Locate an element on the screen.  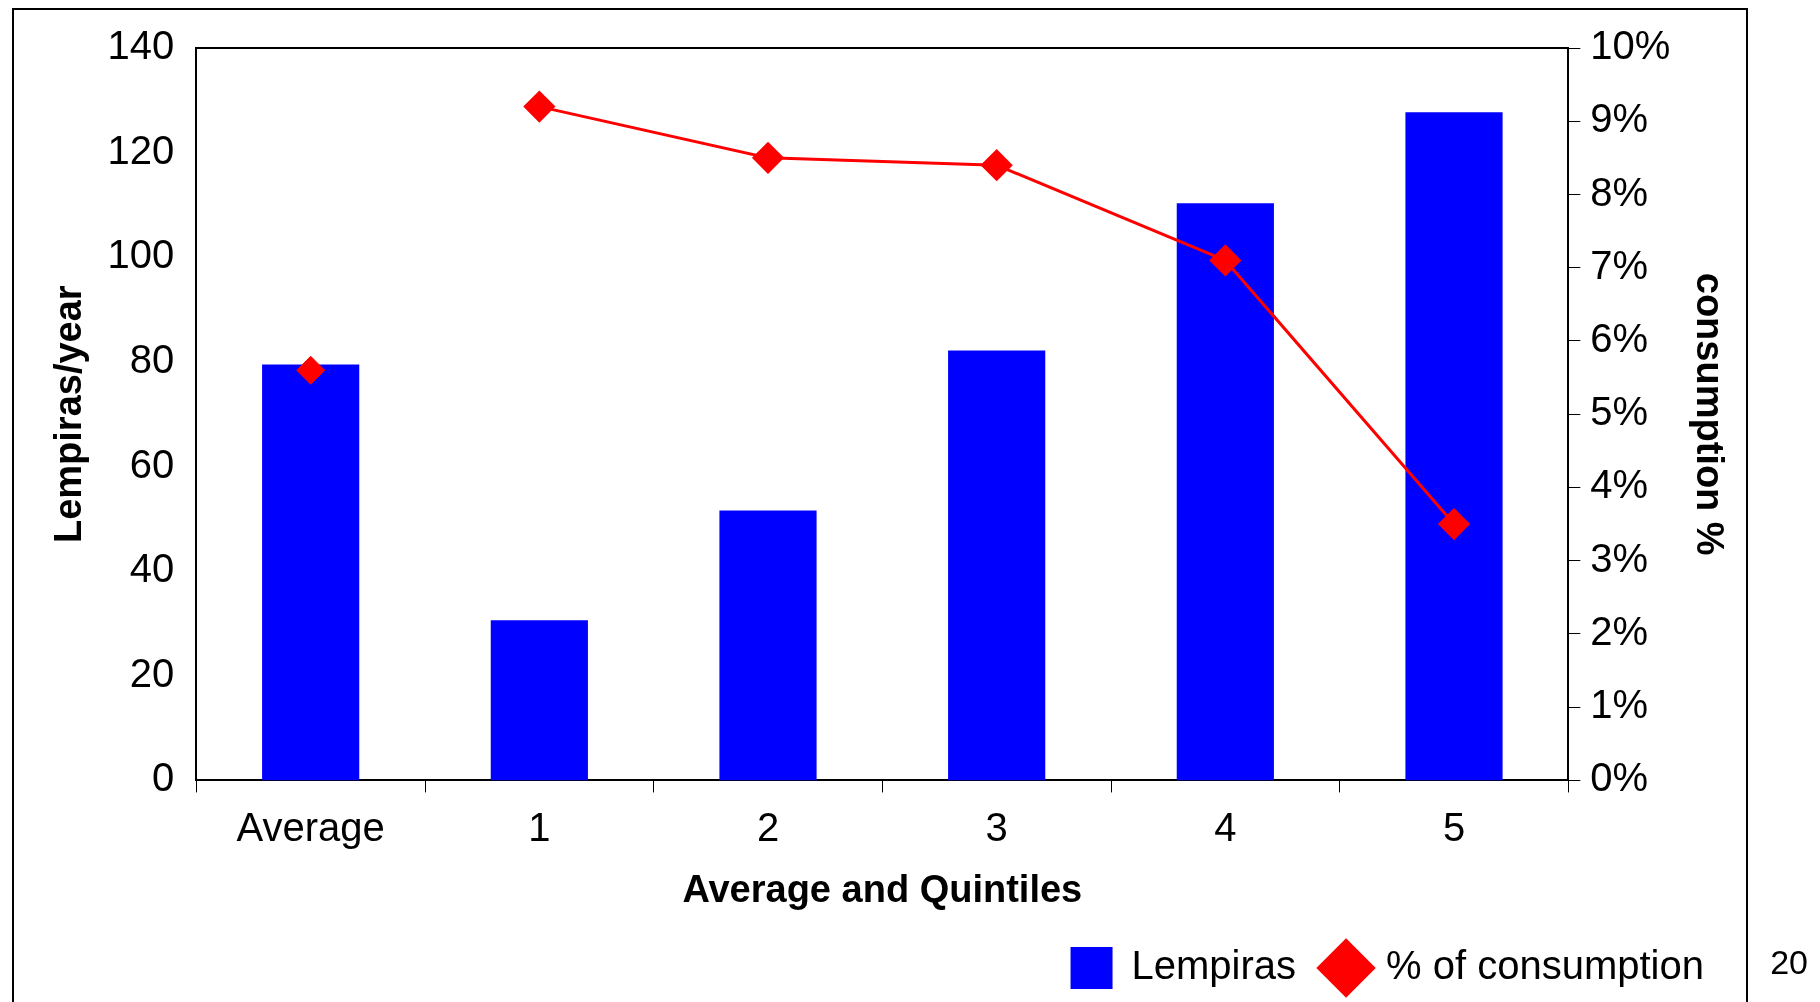
x-tick-label: 4 is located at coordinates (1225, 827).